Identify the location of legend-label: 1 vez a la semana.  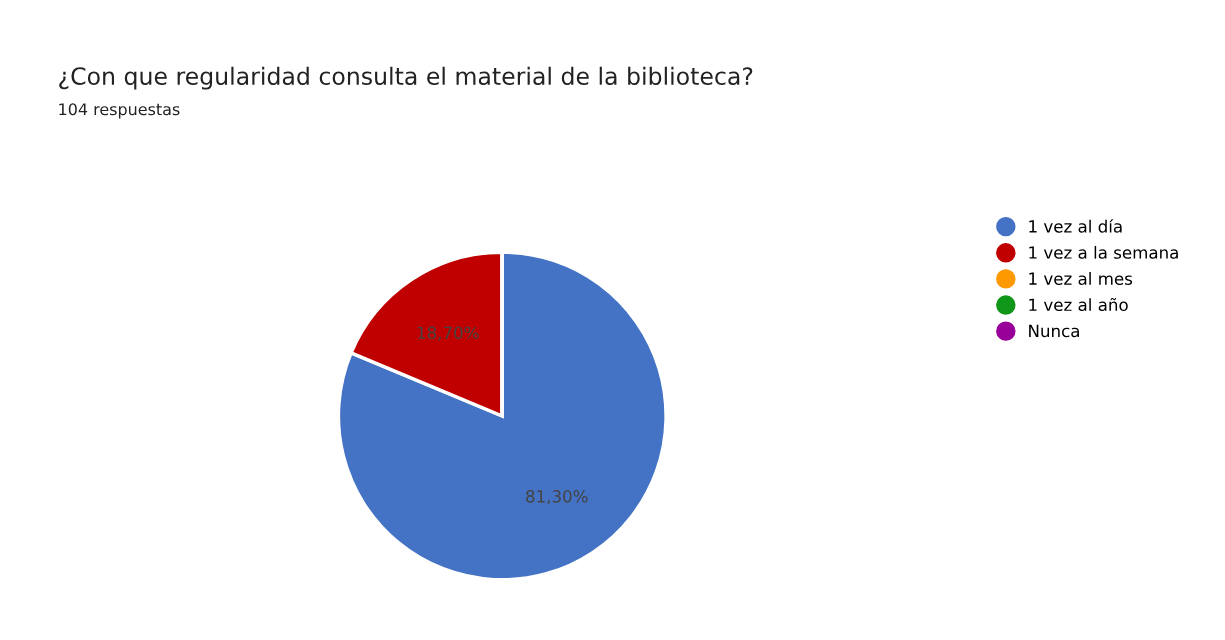
(1103, 252).